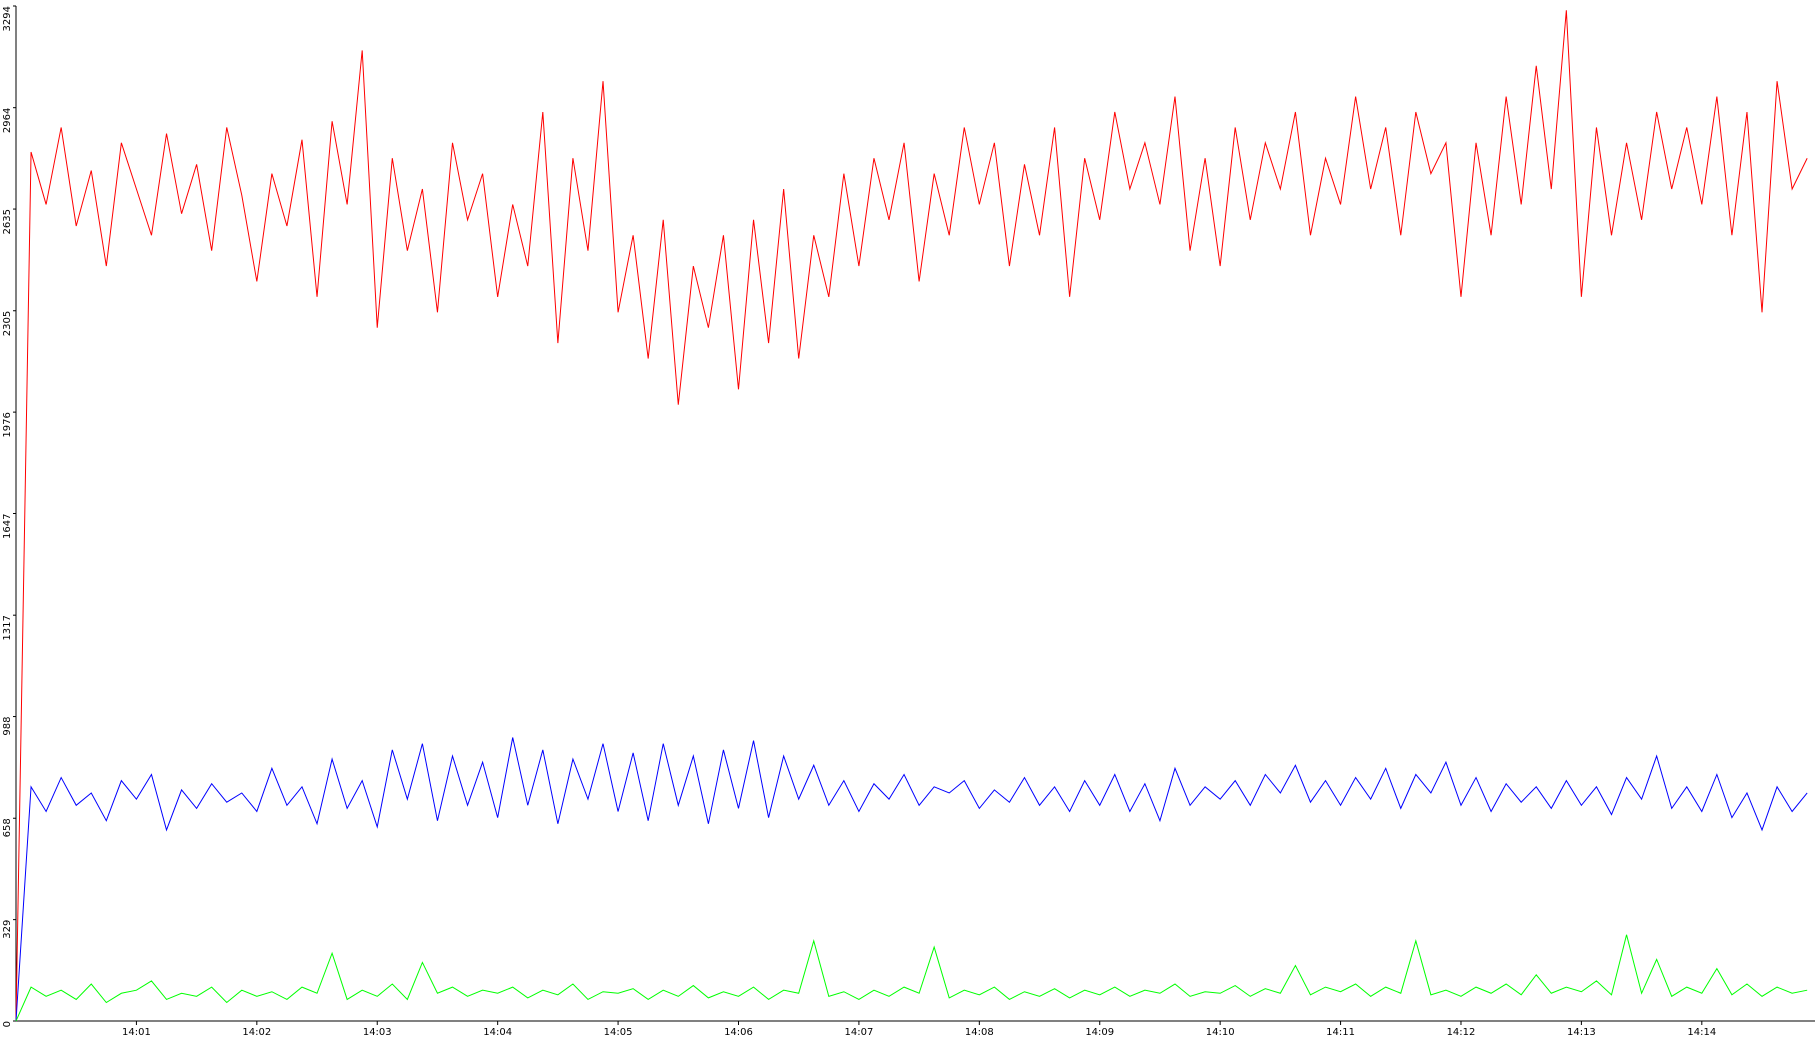  Describe the element at coordinates (1701, 1032) in the screenshot. I see `x-tick-label: 14:14` at that location.